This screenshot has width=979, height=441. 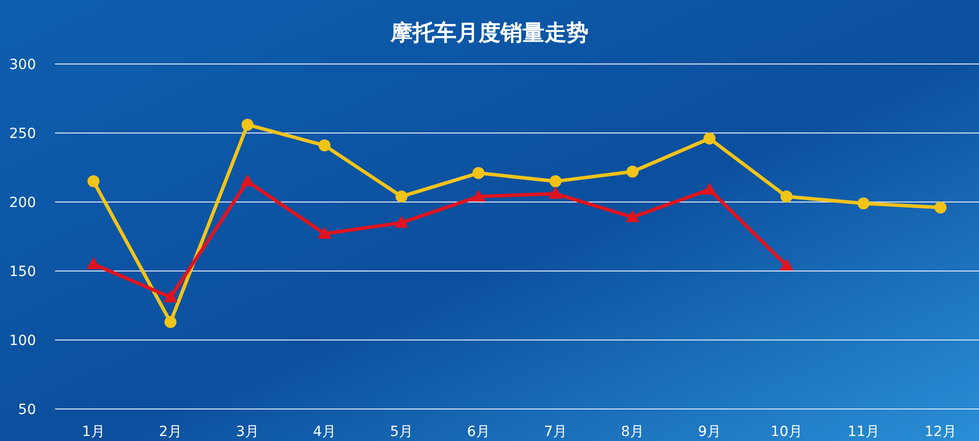 What do you see at coordinates (555, 432) in the screenshot?
I see `x-tick-label: 7月` at bounding box center [555, 432].